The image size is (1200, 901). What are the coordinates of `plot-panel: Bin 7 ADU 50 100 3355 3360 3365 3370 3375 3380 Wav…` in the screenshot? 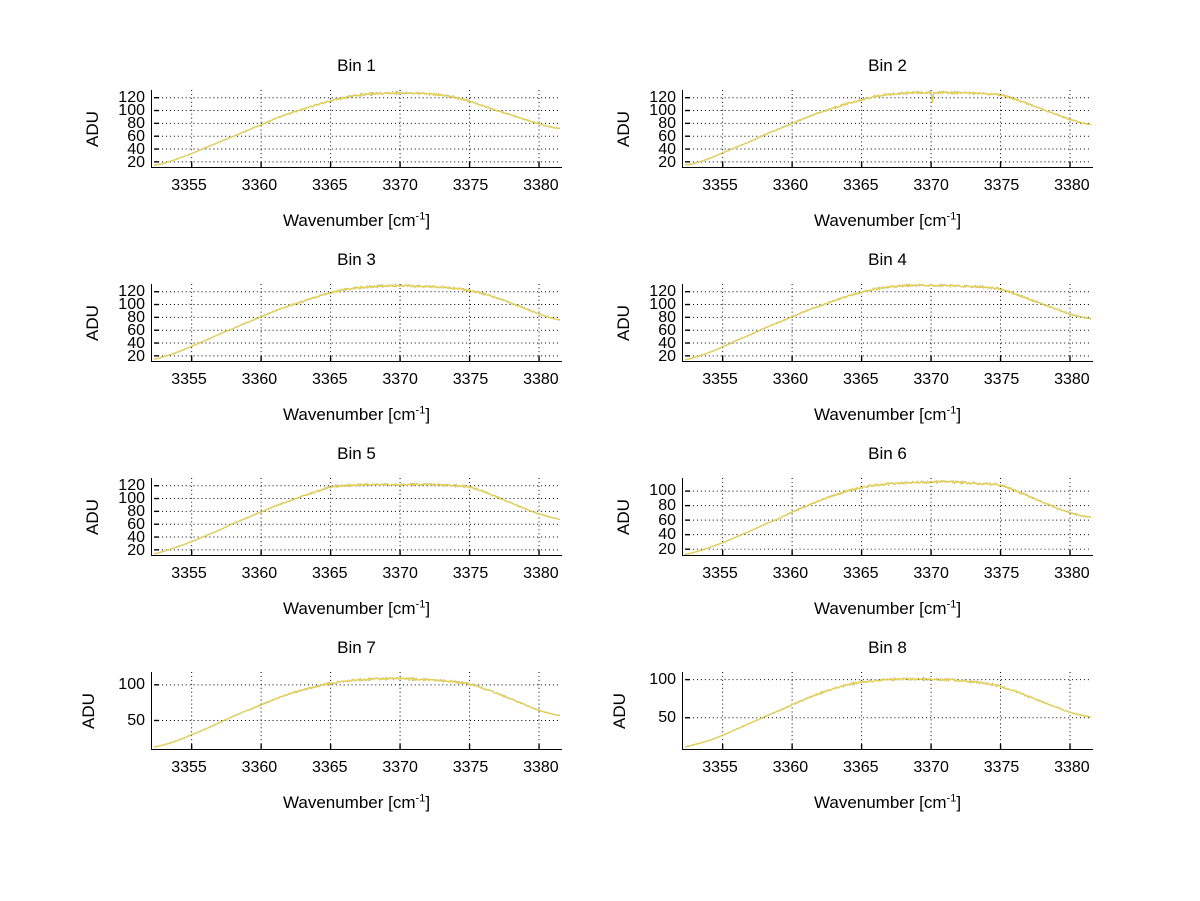 It's located at (331, 721).